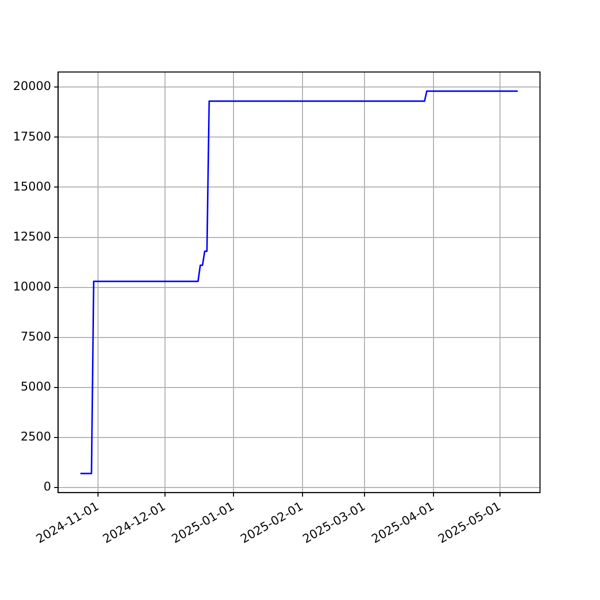 The height and width of the screenshot is (600, 600). Describe the element at coordinates (36, 387) in the screenshot. I see `y-tick-label: 5000` at that location.